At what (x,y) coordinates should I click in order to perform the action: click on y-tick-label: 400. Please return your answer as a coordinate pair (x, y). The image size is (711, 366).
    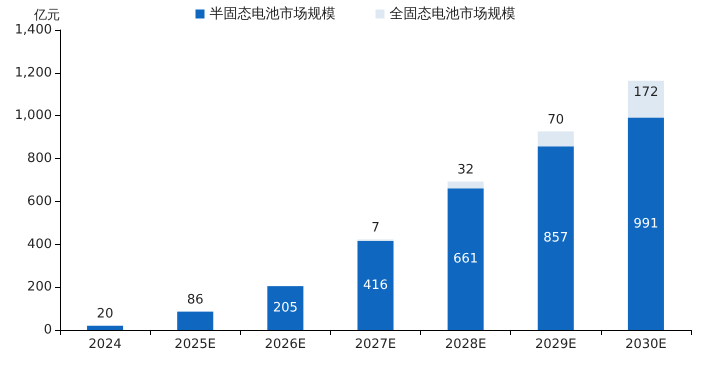
    Looking at the image, I should click on (39, 244).